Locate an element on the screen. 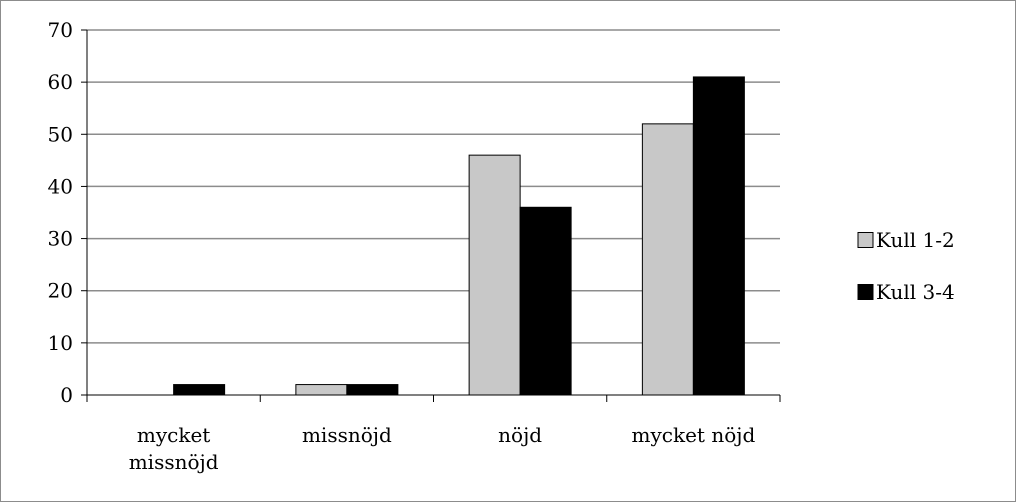 This screenshot has width=1016, height=502. x-category-label: mycket nöjd is located at coordinates (694, 435).